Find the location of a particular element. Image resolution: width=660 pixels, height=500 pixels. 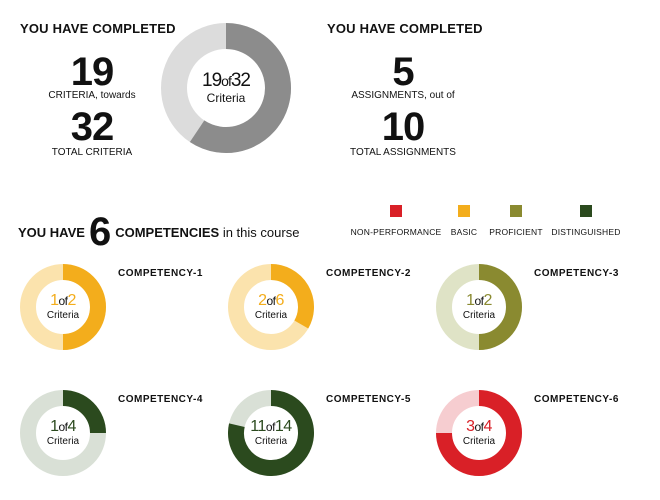

competencies-header-word: COMPETENCIES is located at coordinates (167, 232).